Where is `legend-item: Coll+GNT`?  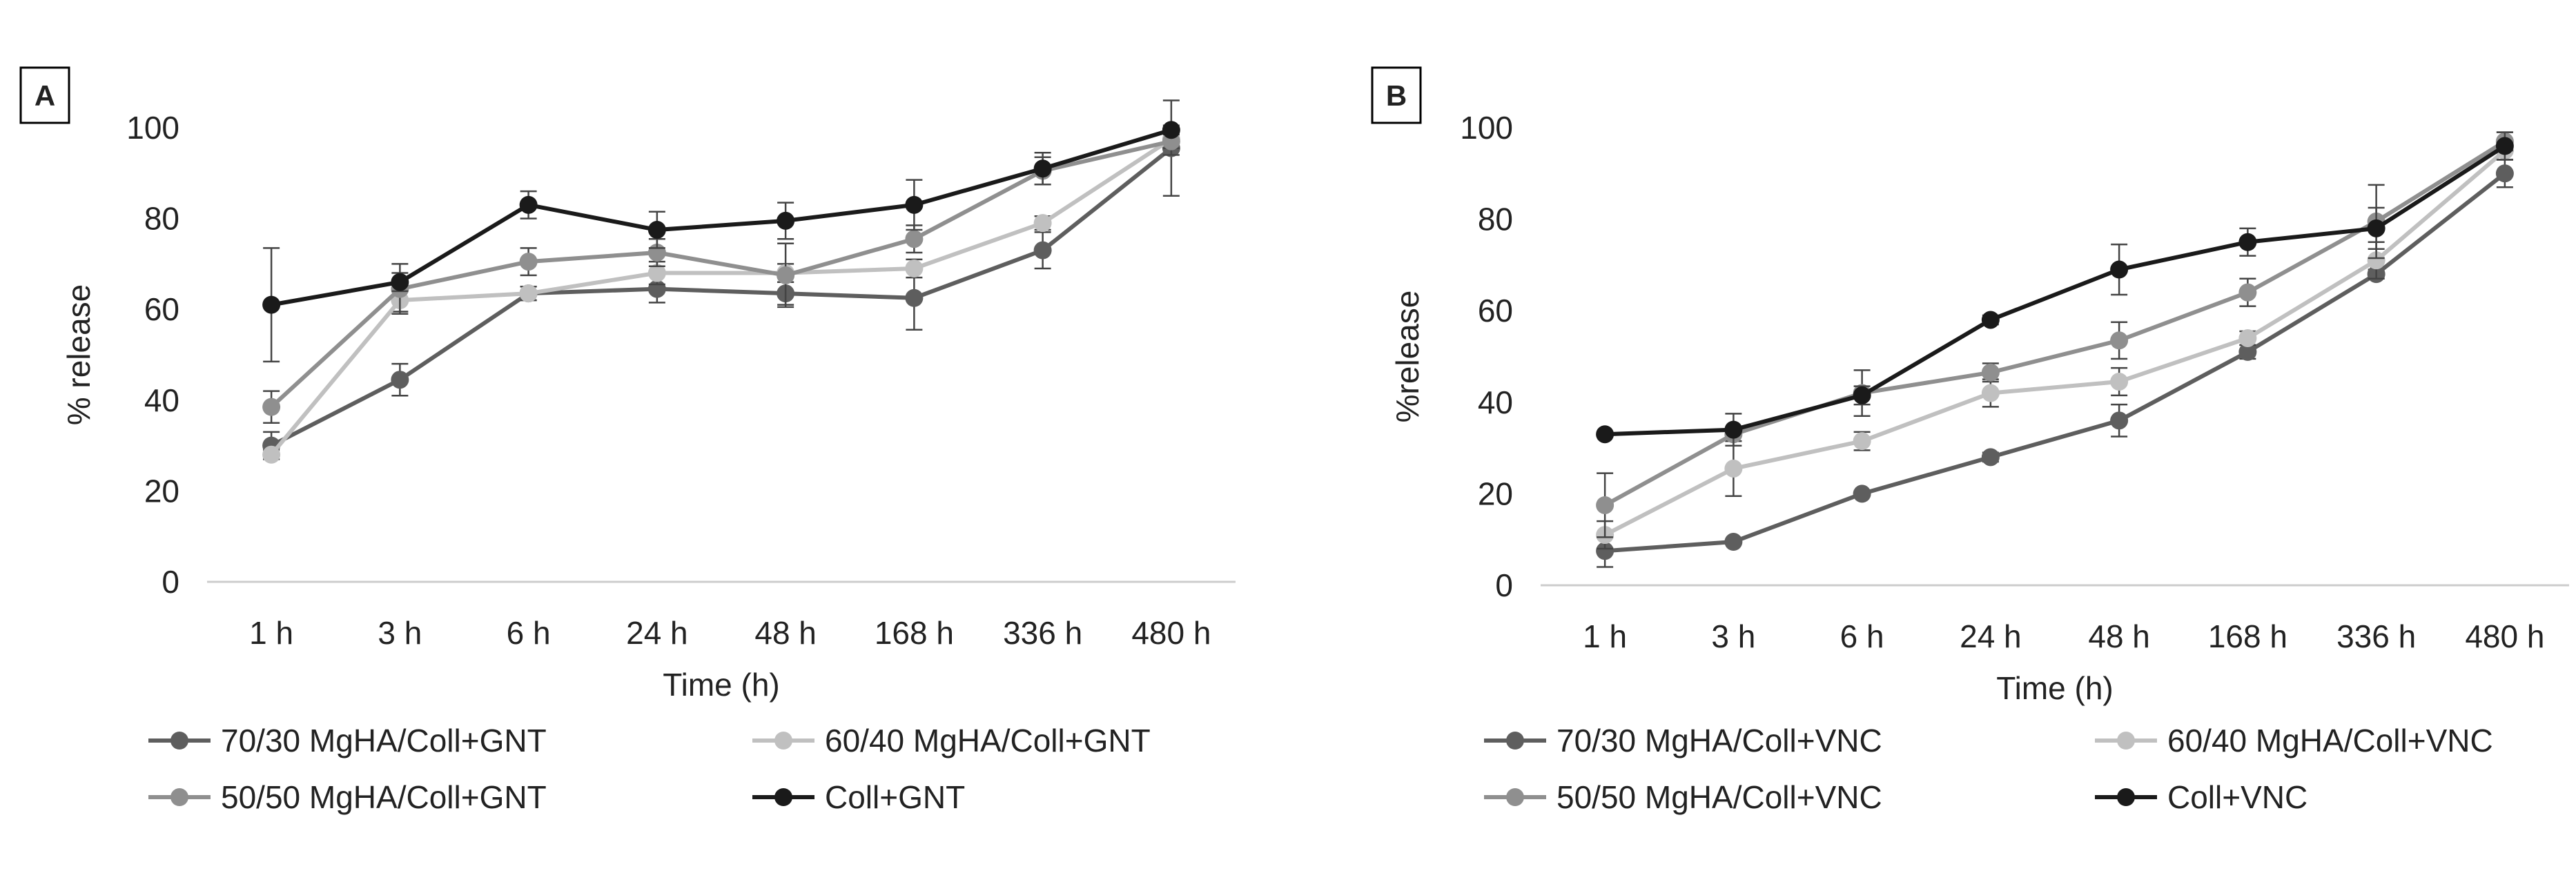 legend-item: Coll+GNT is located at coordinates (858, 797).